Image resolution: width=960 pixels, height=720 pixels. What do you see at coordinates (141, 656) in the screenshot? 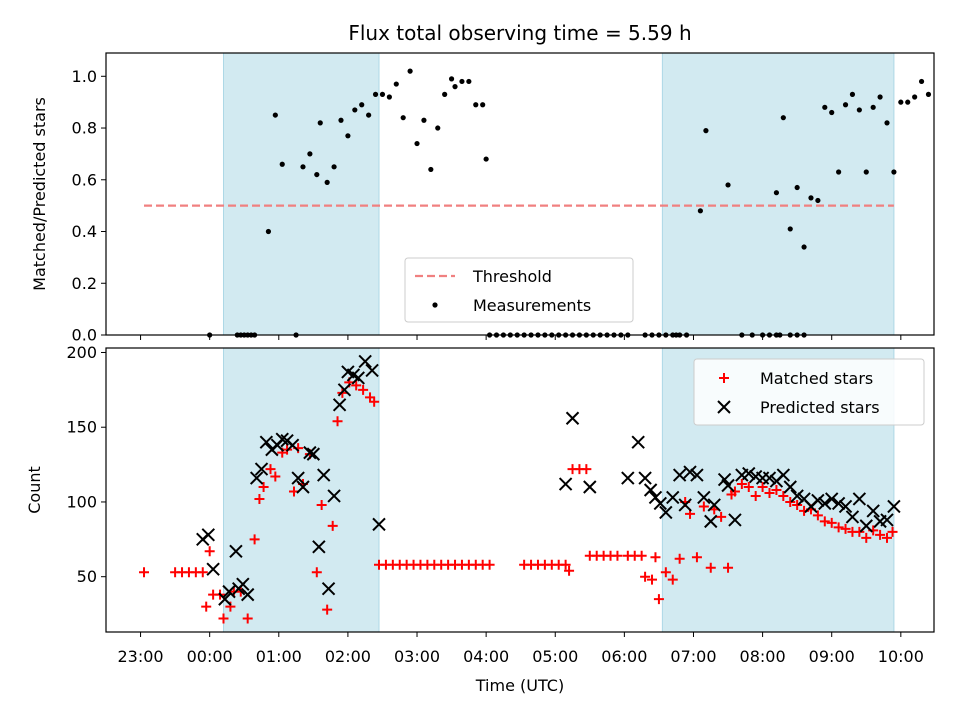
I see `x-tick-label: 23:00` at bounding box center [141, 656].